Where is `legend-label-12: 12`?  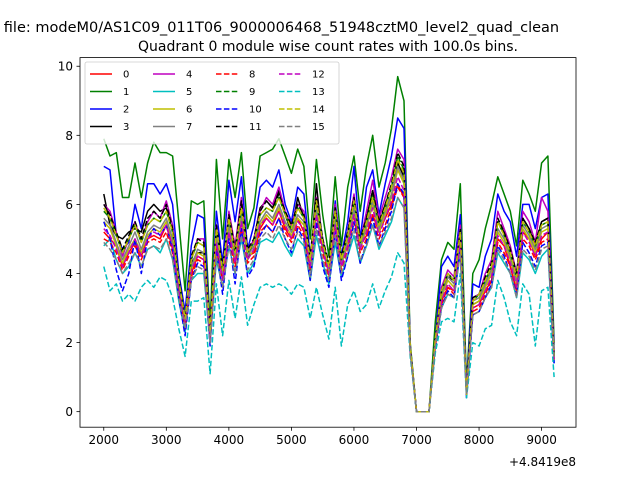 legend-label-12: 12 is located at coordinates (318, 75).